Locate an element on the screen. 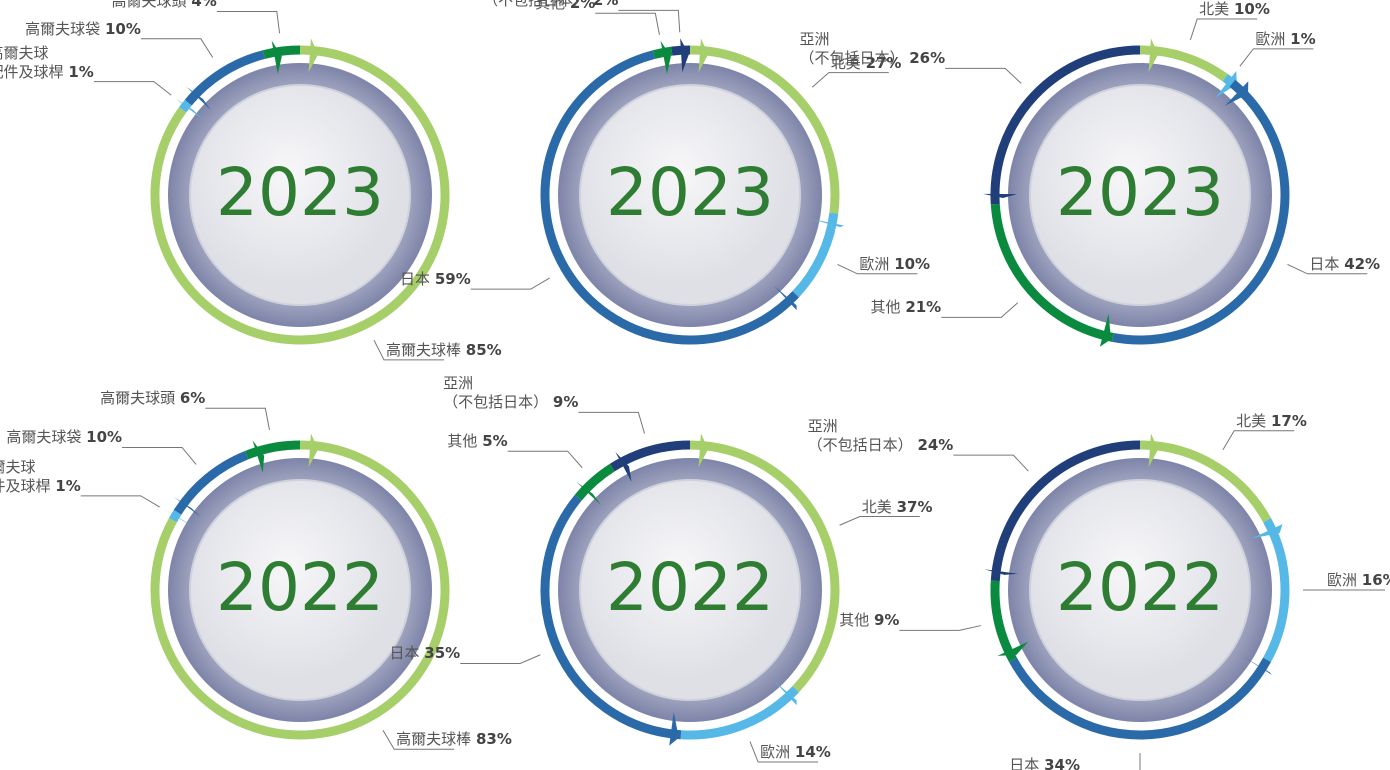  segment-label: 歐洲 16% is located at coordinates (1358, 580).